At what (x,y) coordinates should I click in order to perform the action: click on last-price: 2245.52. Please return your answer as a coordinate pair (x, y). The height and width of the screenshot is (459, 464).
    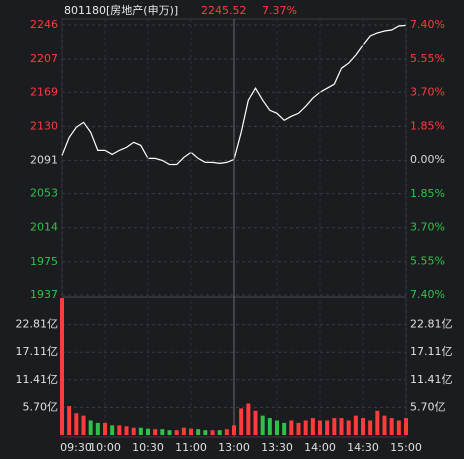
    Looking at the image, I should click on (224, 10).